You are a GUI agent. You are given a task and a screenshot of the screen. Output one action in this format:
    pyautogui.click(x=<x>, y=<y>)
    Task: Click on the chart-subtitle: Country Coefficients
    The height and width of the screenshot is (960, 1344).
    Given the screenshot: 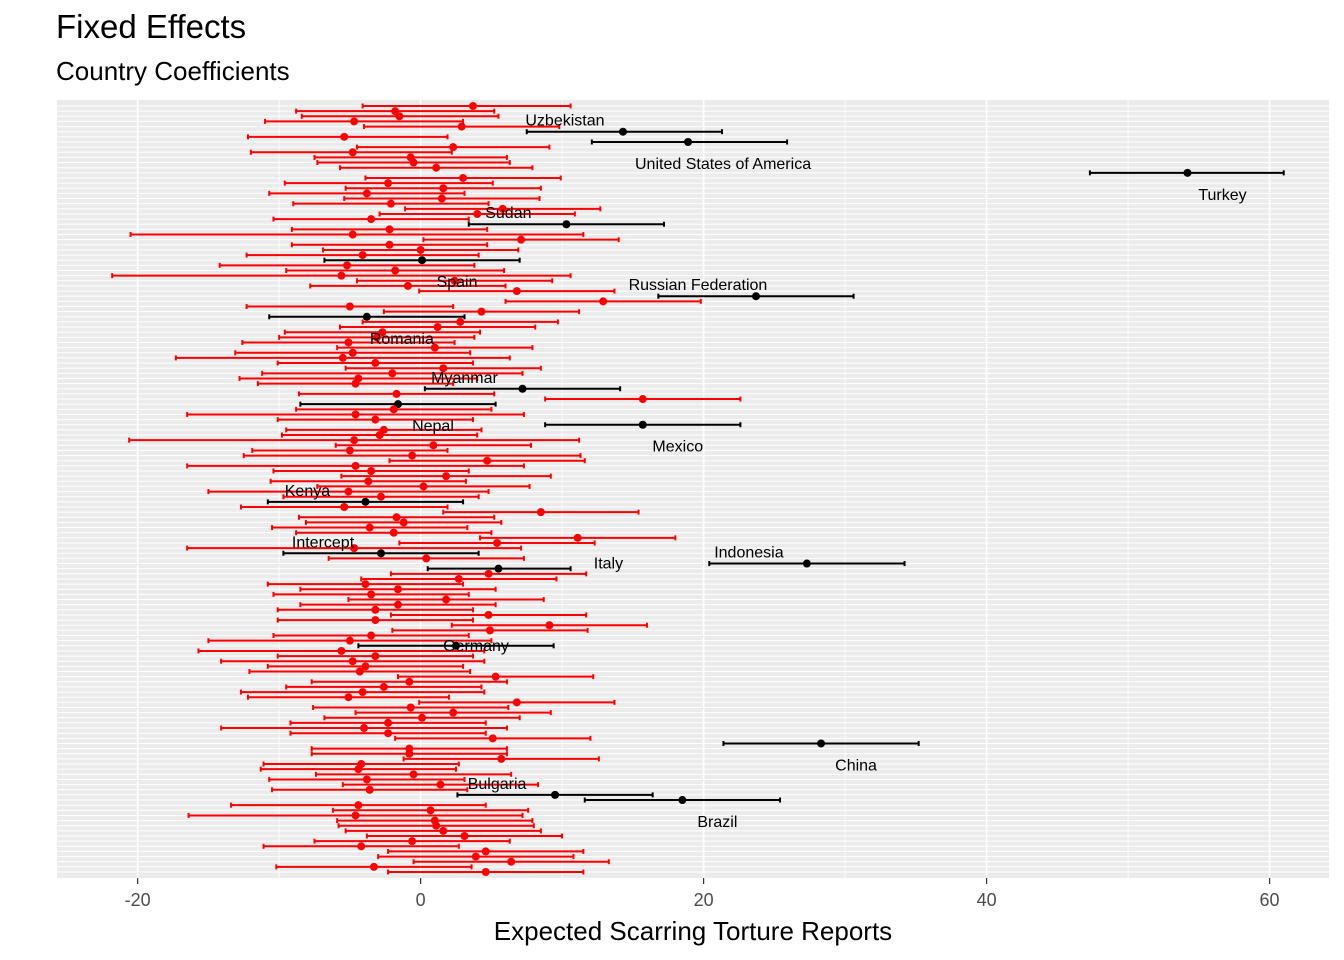 What is the action you would take?
    pyautogui.click(x=173, y=71)
    